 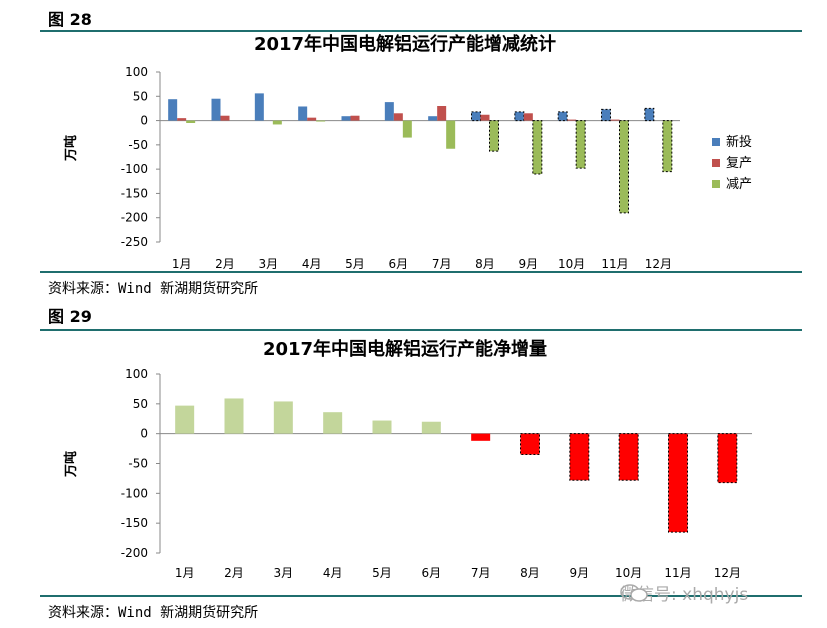 What do you see at coordinates (634, 592) in the screenshot?
I see `wechat-icon` at bounding box center [634, 592].